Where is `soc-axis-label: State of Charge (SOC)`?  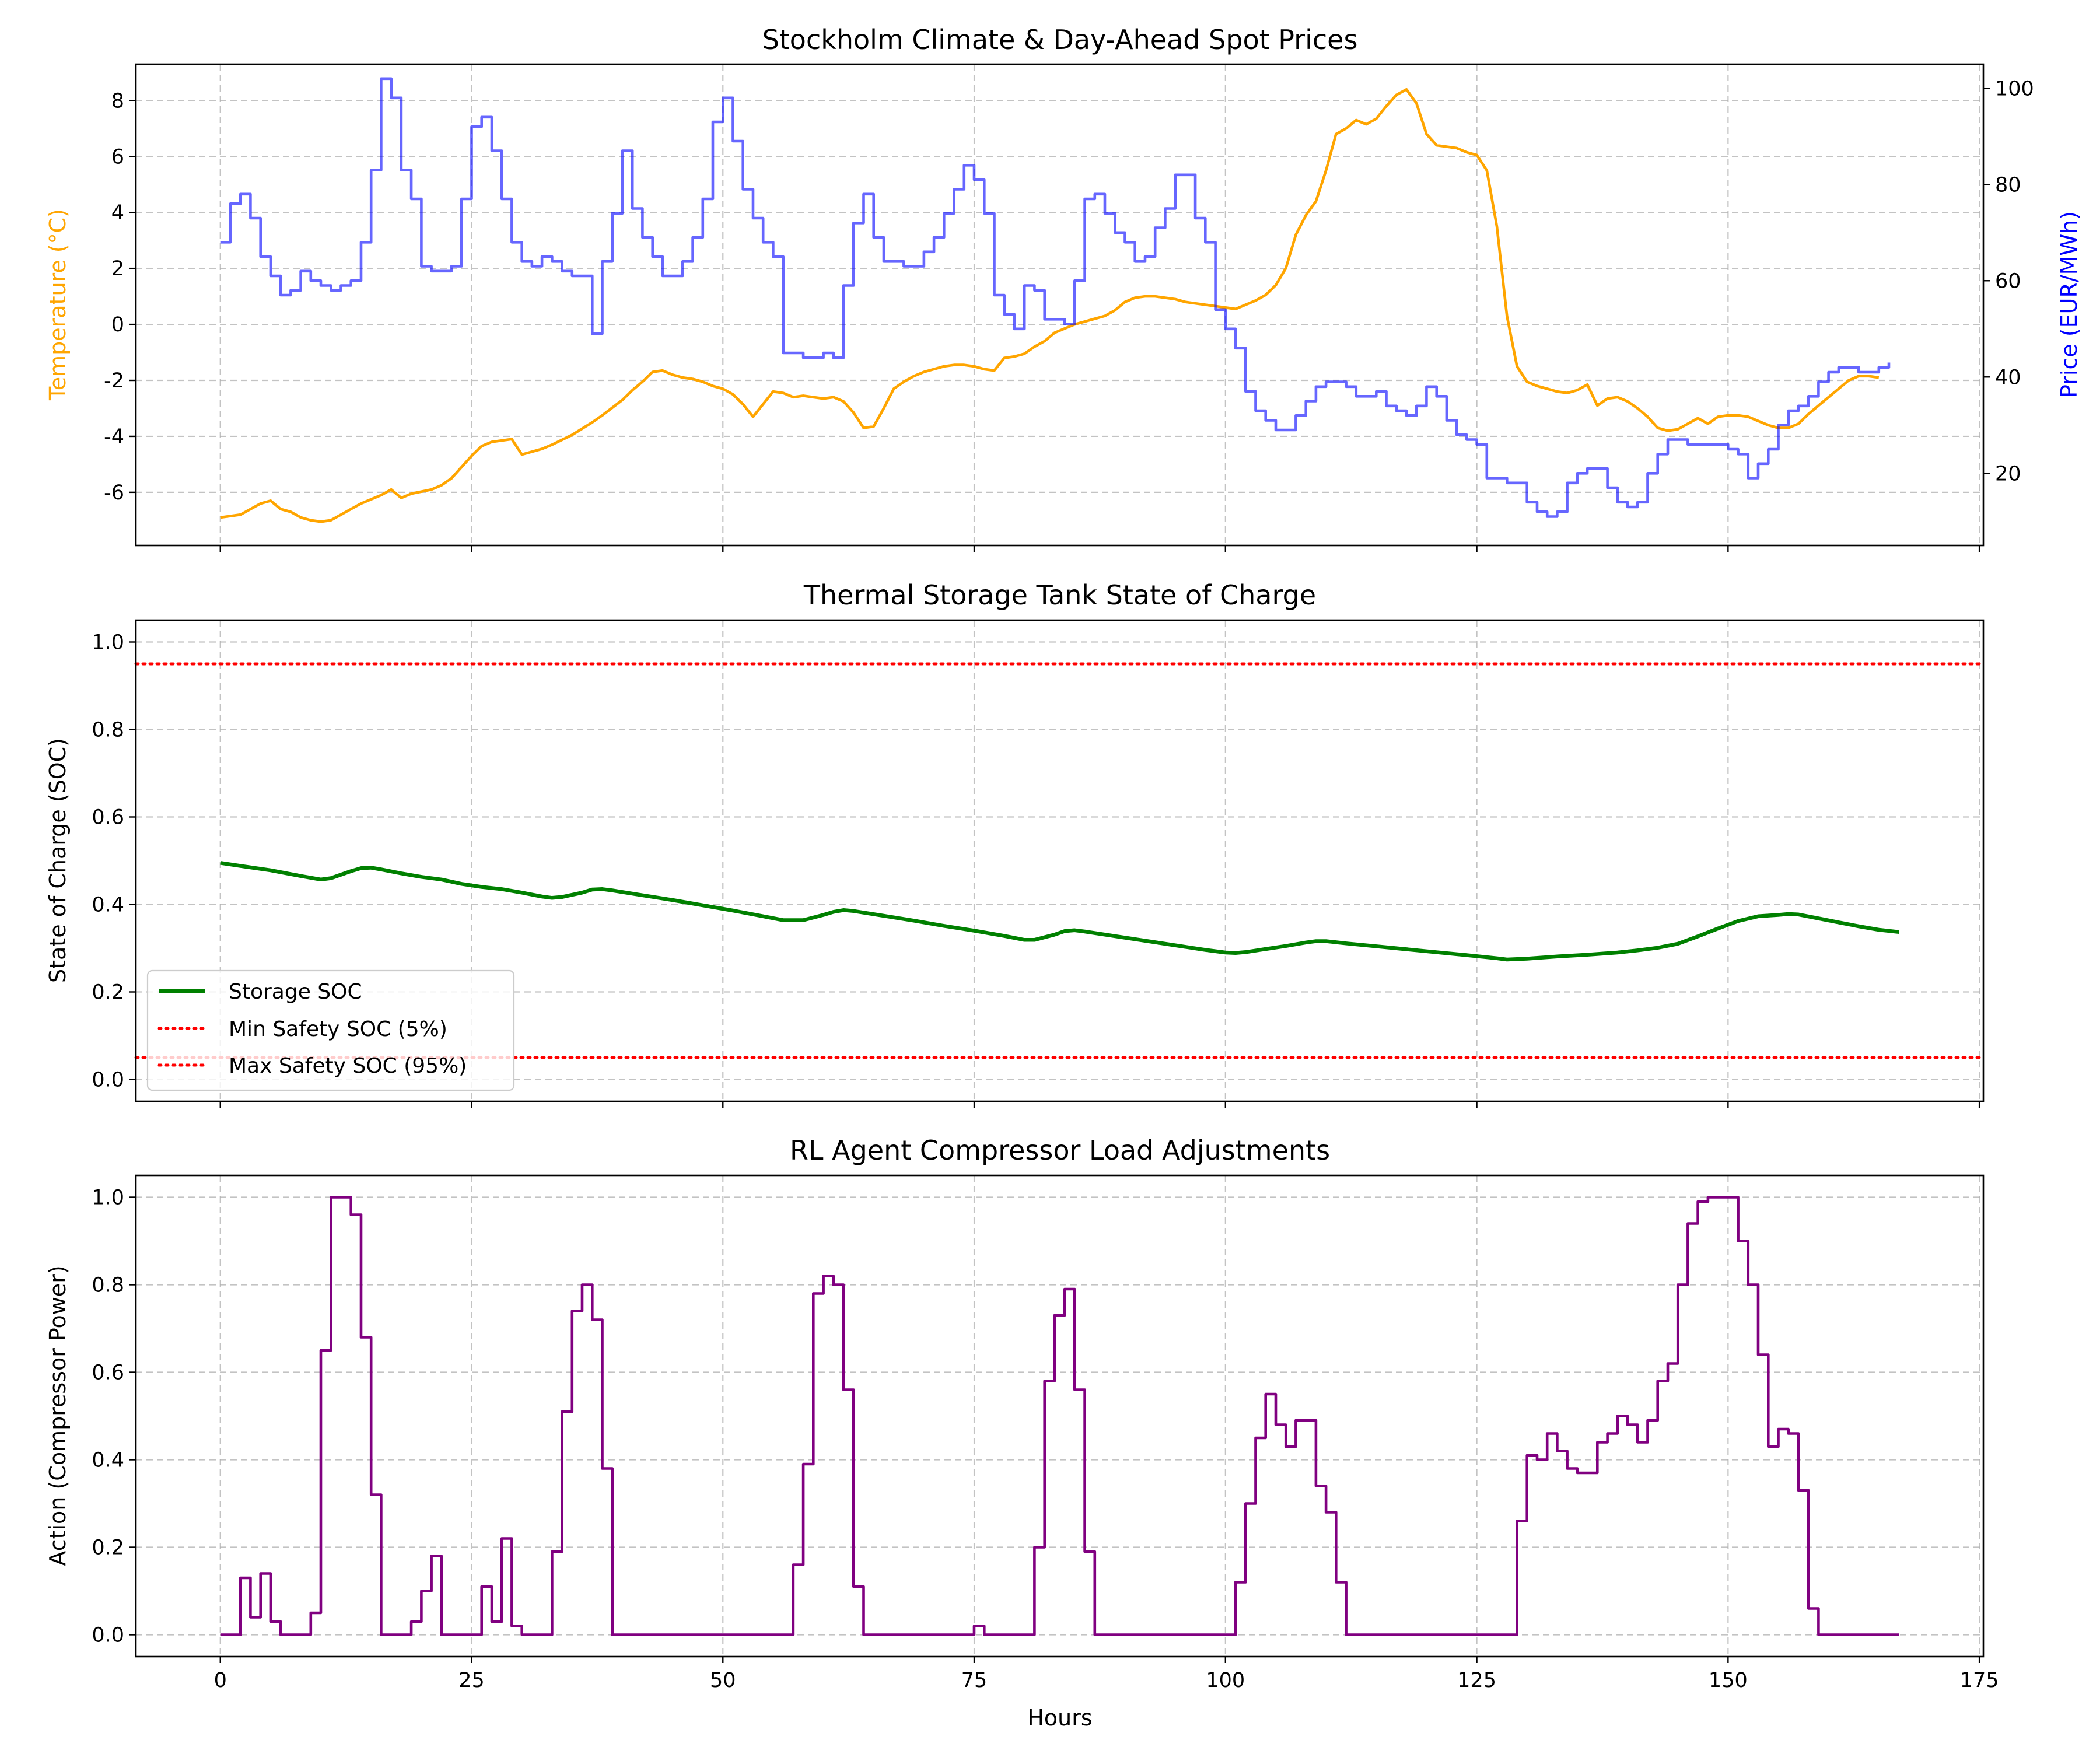
soc-axis-label: State of Charge (SOC) is located at coordinates (58, 860).